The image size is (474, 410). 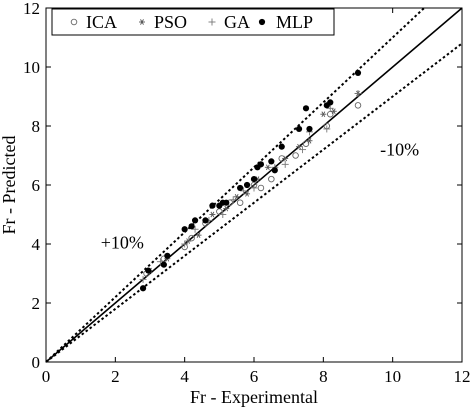 What do you see at coordinates (399, 150) in the screenshot?
I see `minus-10-percent-label: -10%` at bounding box center [399, 150].